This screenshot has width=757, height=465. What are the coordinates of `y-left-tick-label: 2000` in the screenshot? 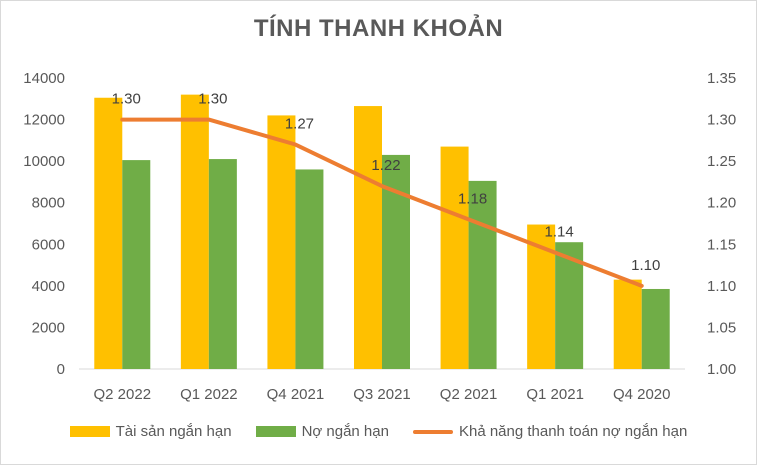 It's located at (48, 327).